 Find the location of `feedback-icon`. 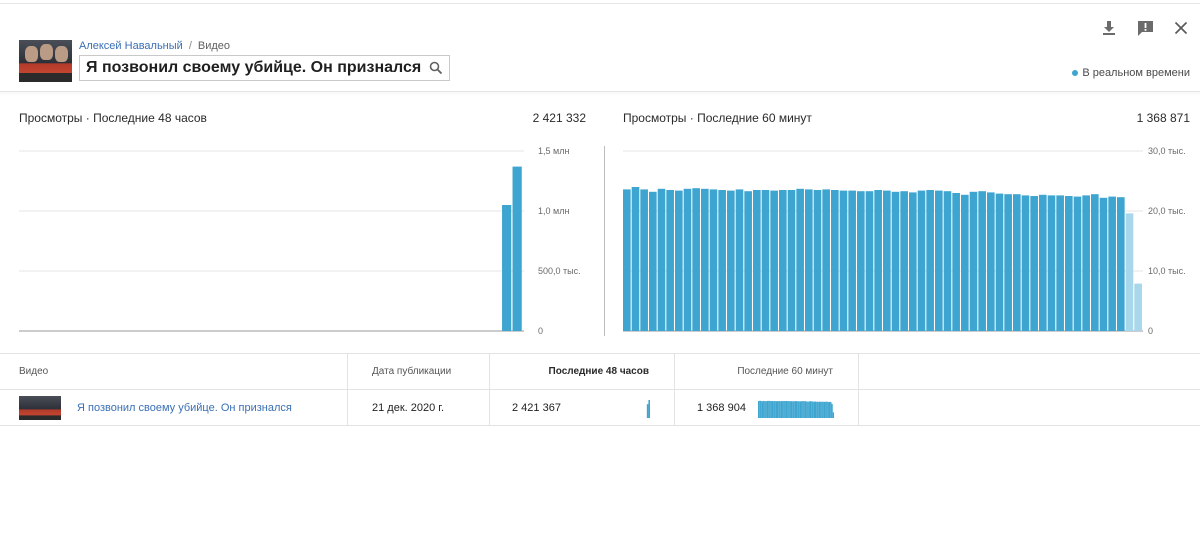

feedback-icon is located at coordinates (1145, 28).